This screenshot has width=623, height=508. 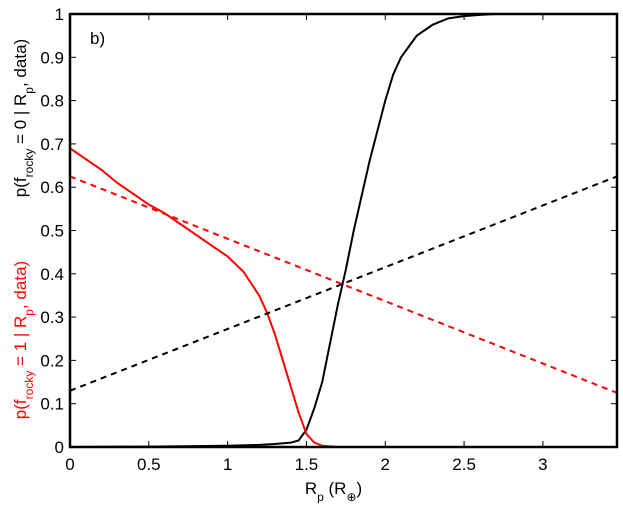 I want to click on x-tick-label: 3, so click(x=542, y=464).